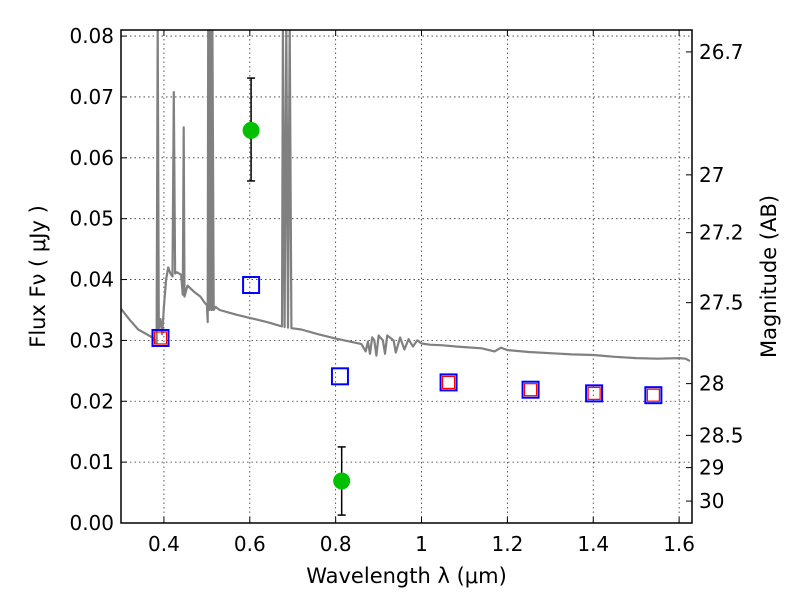 The width and height of the screenshot is (800, 600). I want to click on y-tick-label: 0.08, so click(91, 36).